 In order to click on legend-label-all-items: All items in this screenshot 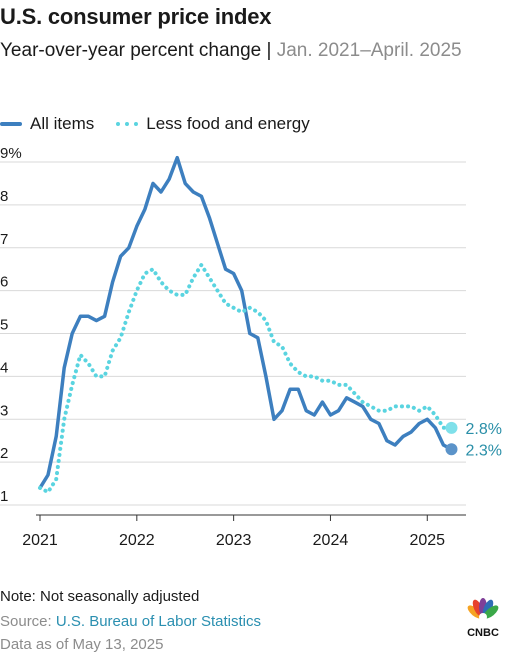, I will do `click(62, 123)`.